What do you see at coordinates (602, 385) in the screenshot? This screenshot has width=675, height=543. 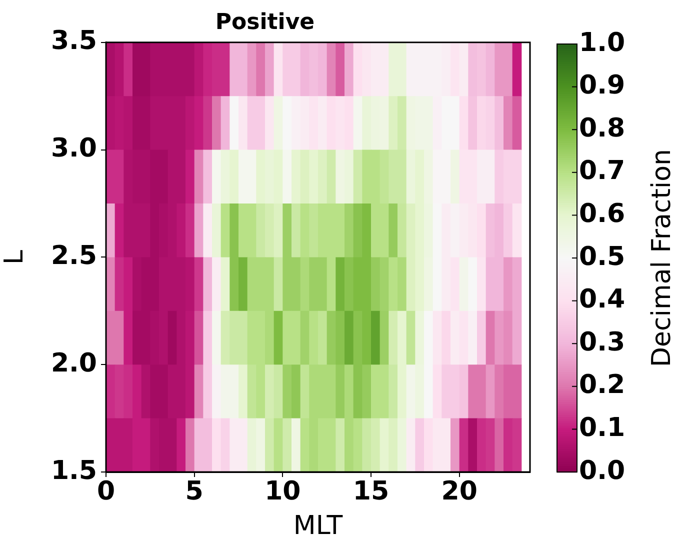 I see `color-bar-label: 0.2` at bounding box center [602, 385].